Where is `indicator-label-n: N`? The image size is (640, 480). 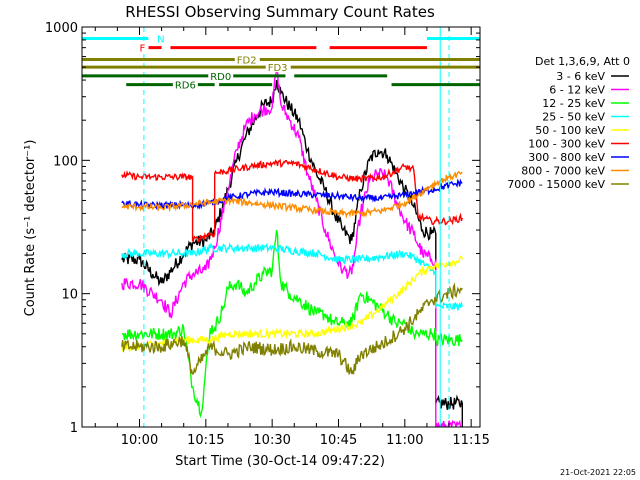
indicator-label-n: N is located at coordinates (160, 39).